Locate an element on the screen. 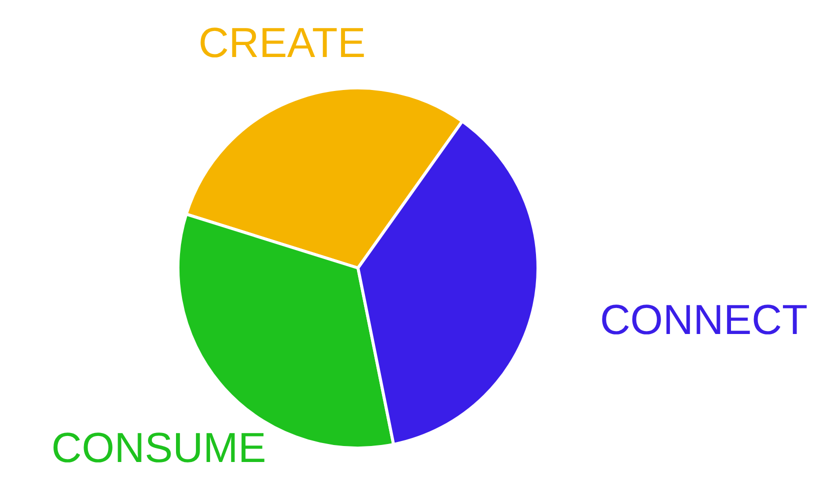 This screenshot has height=490, width=821. slice-label: CONSUME is located at coordinates (158, 447).